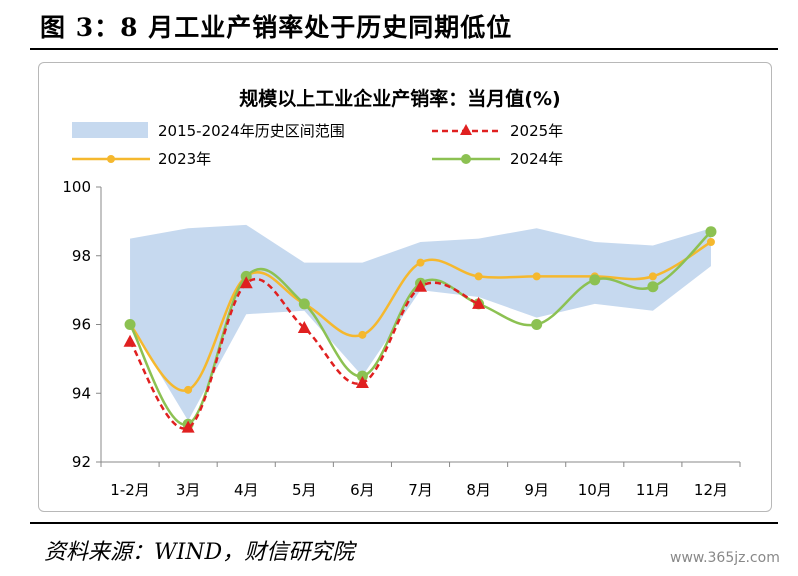 The image size is (798, 576). What do you see at coordinates (304, 490) in the screenshot?
I see `x-tick-label: 5月` at bounding box center [304, 490].